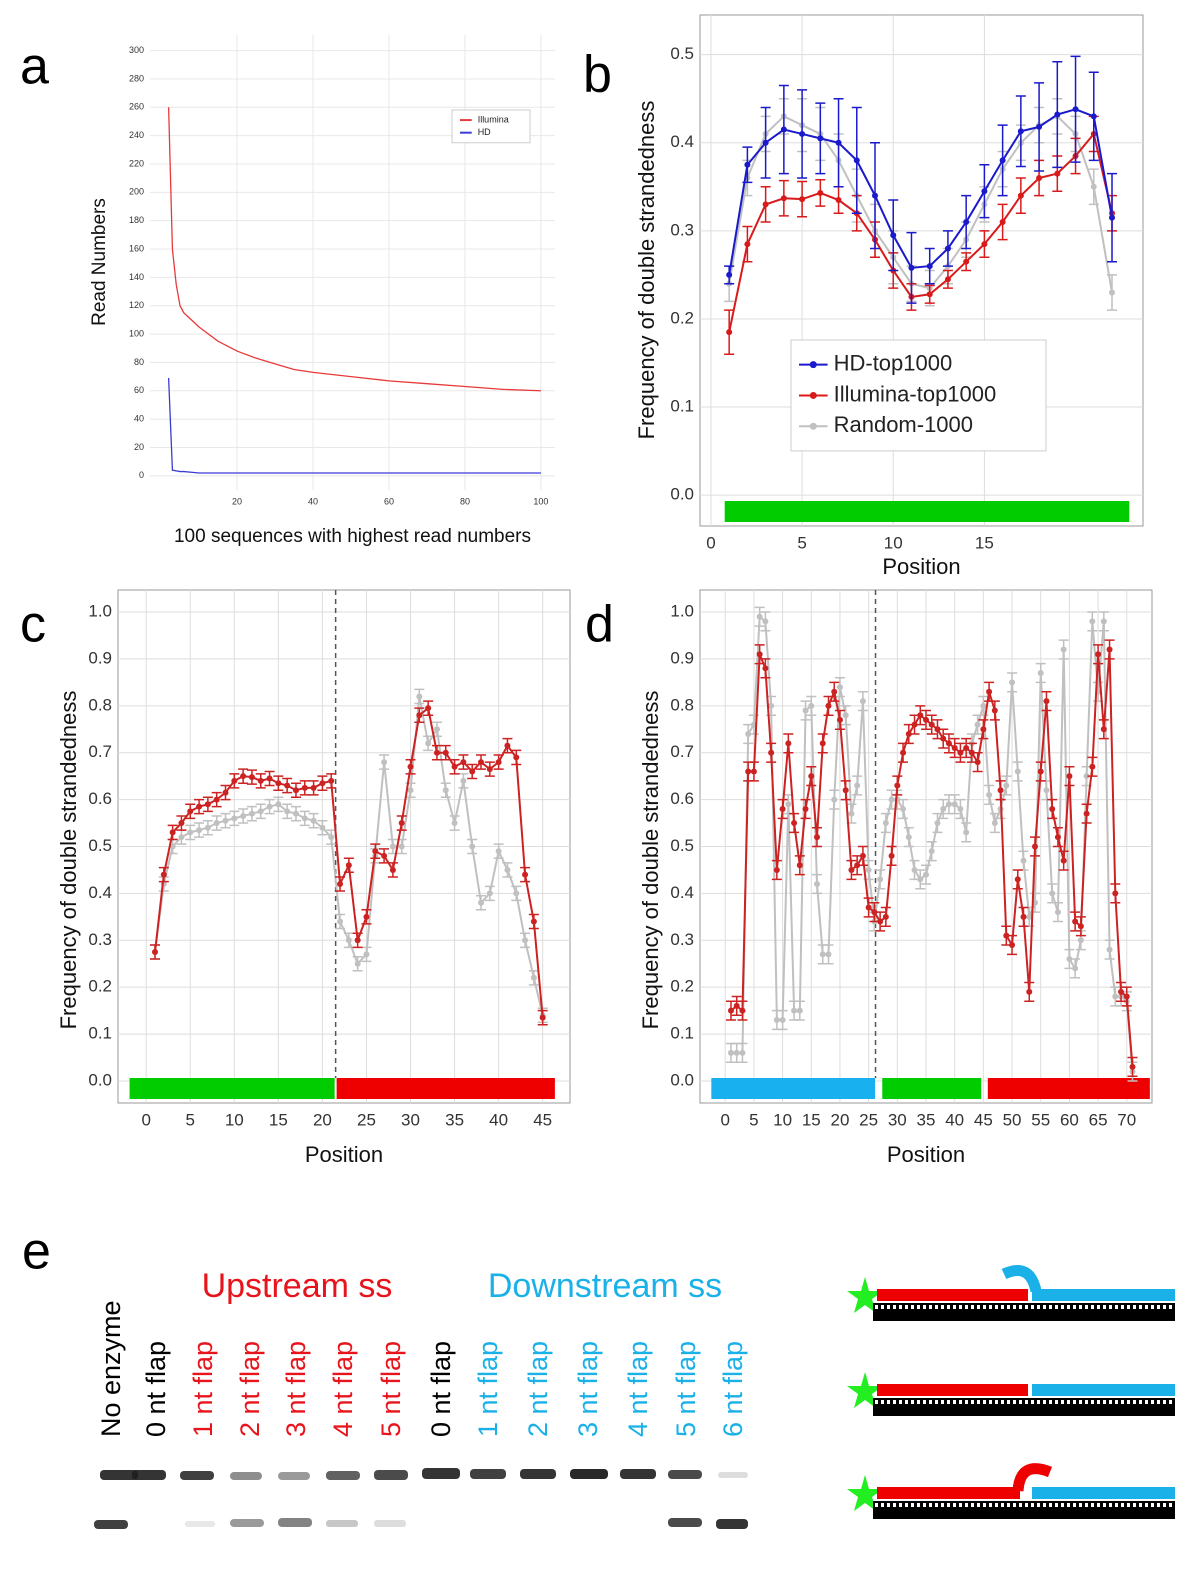 Image resolution: width=1200 pixels, height=1571 pixels. What do you see at coordinates (1040, 1119) in the screenshot?
I see `x-tick-label: 55` at bounding box center [1040, 1119].